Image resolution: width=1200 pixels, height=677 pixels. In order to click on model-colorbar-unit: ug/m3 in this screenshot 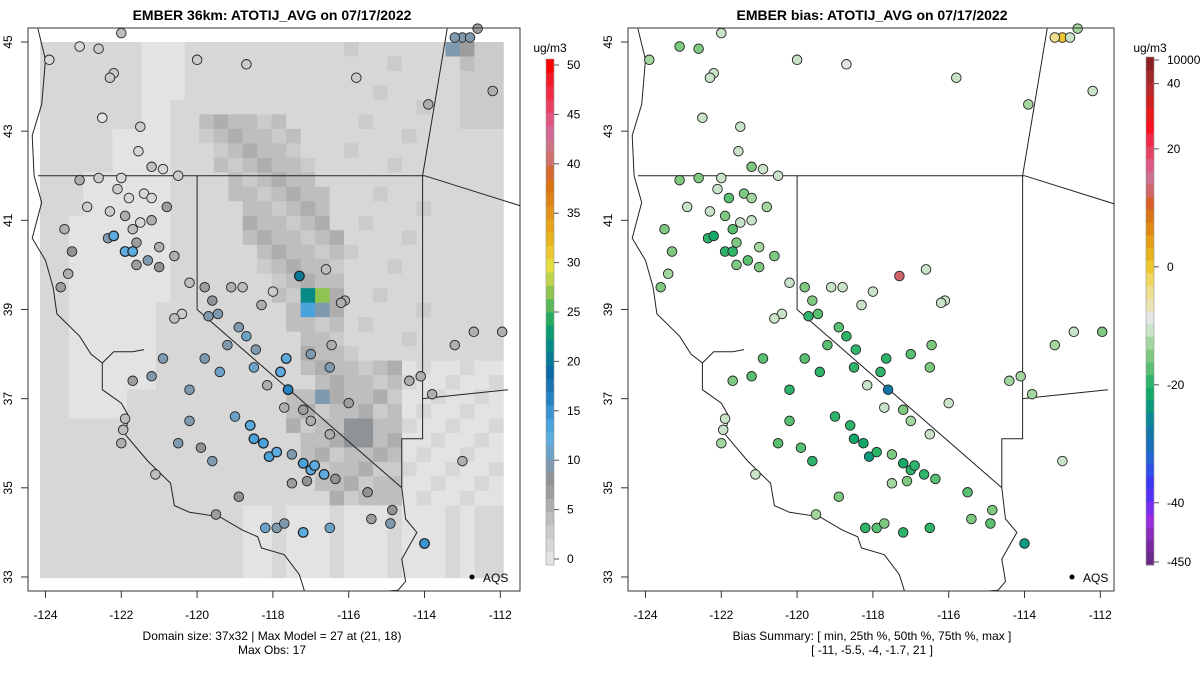, I will do `click(550, 48)`.